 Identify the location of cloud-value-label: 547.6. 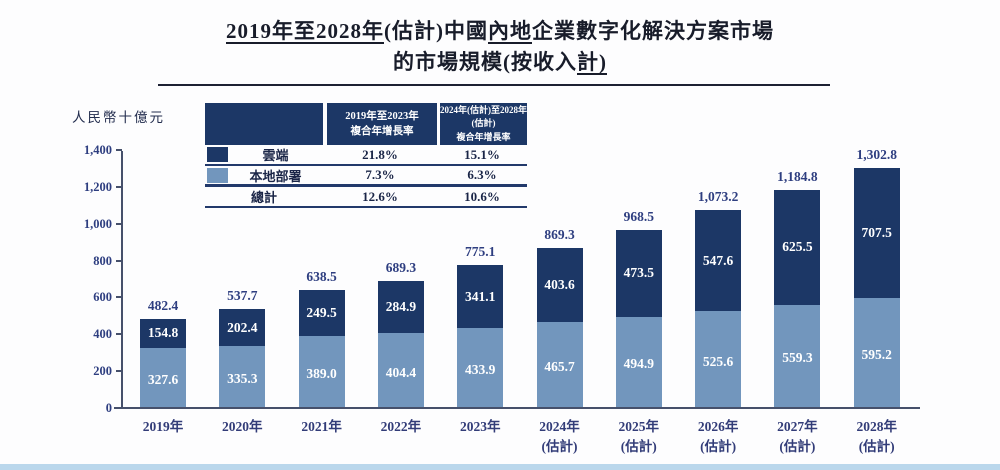
(718, 260).